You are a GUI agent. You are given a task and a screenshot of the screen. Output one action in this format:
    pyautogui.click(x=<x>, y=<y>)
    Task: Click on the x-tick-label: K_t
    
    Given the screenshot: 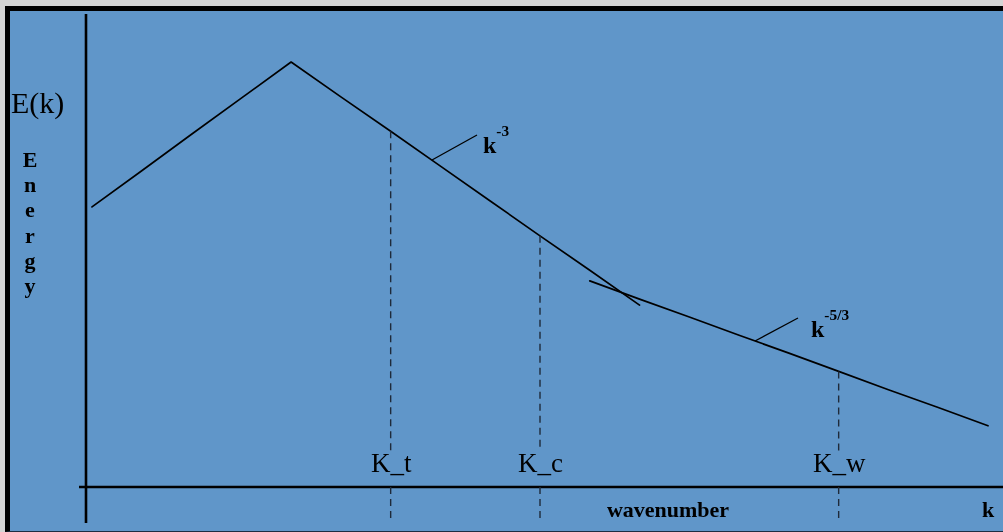 What is the action you would take?
    pyautogui.click(x=391, y=463)
    